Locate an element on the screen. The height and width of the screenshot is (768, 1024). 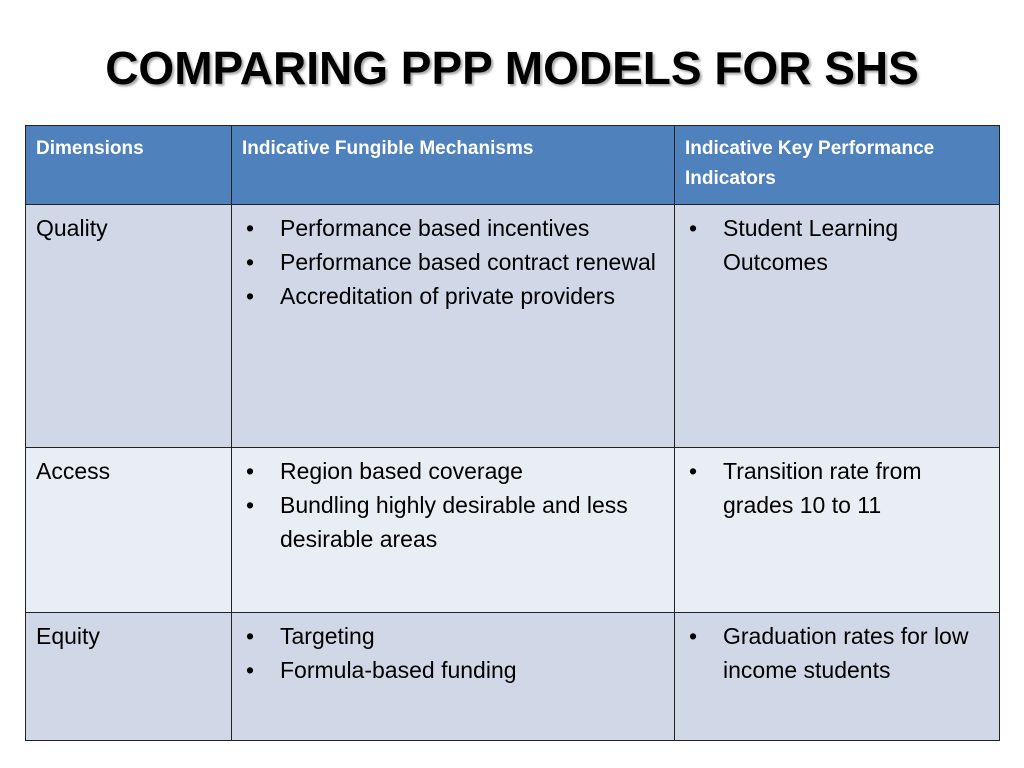
dimension-cell: Equity is located at coordinates (128, 676).